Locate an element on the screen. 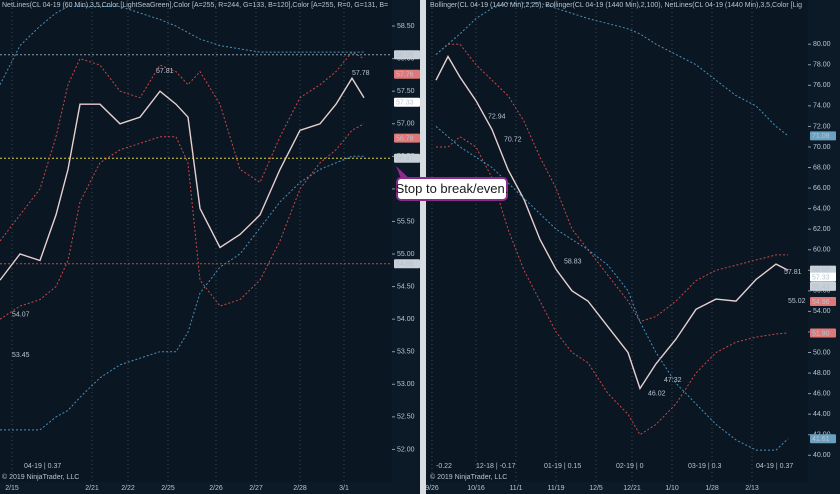 This screenshot has height=494, width=840. rollover-label: 02-19 | 0 is located at coordinates (630, 466).